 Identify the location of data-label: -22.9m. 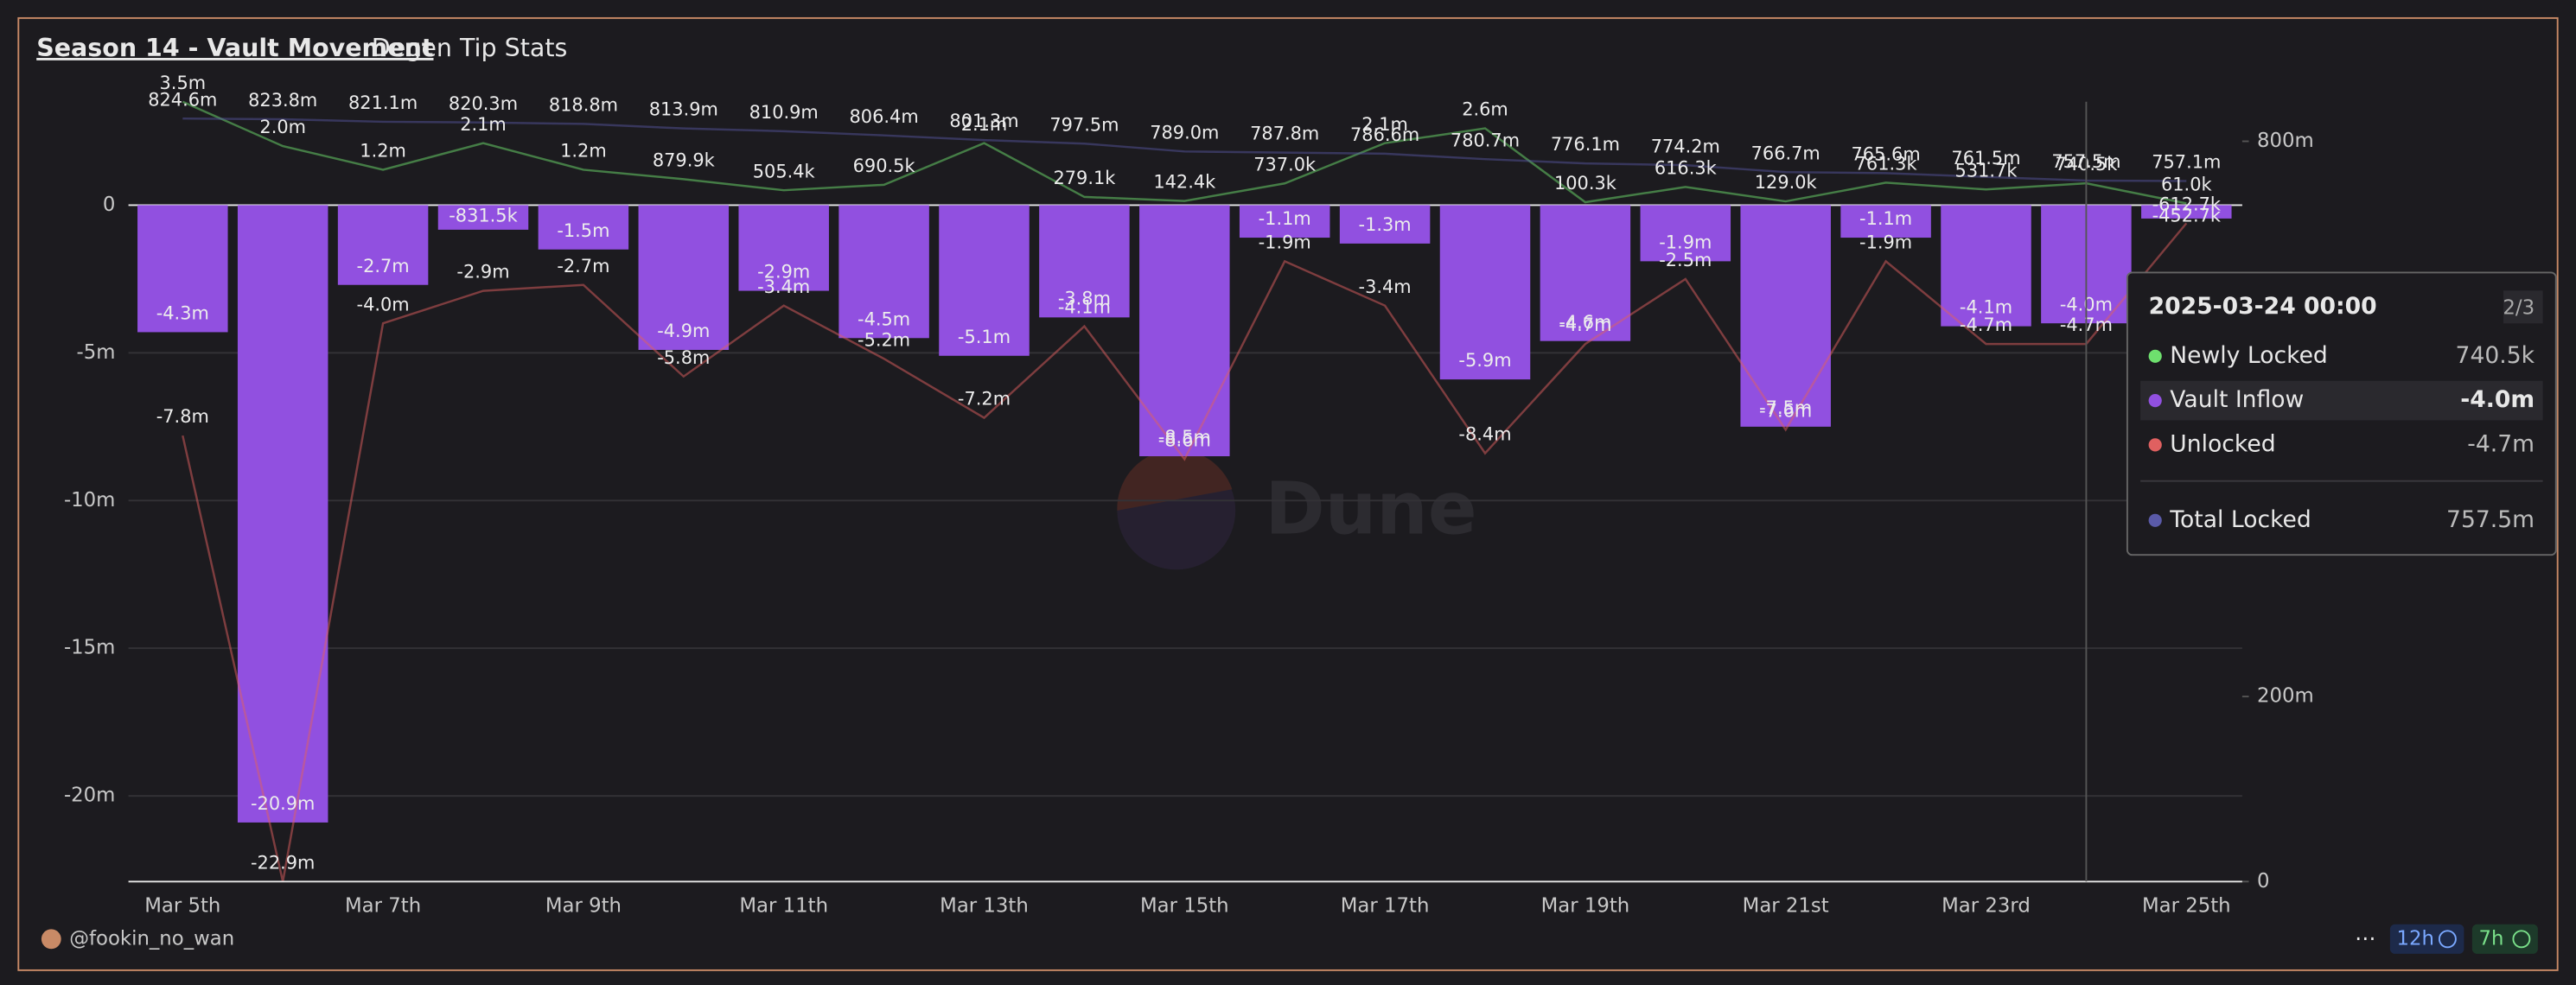
(283, 862).